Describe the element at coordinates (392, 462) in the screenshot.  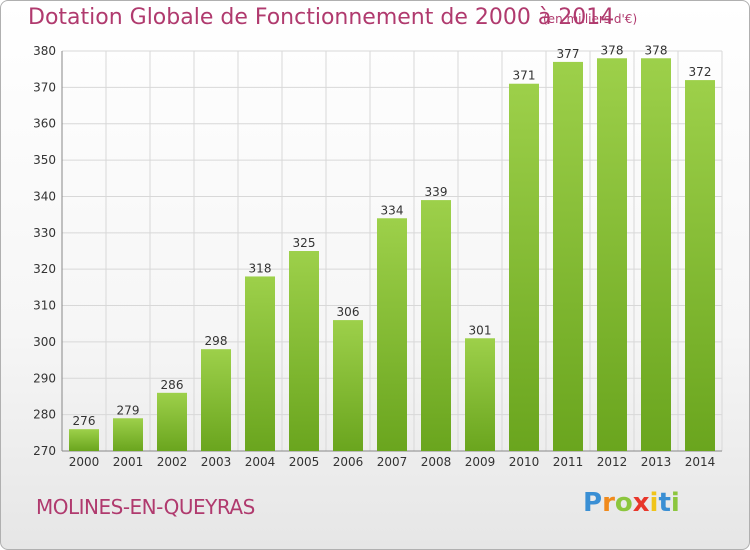
I see `x-tick-label: 2007` at that location.